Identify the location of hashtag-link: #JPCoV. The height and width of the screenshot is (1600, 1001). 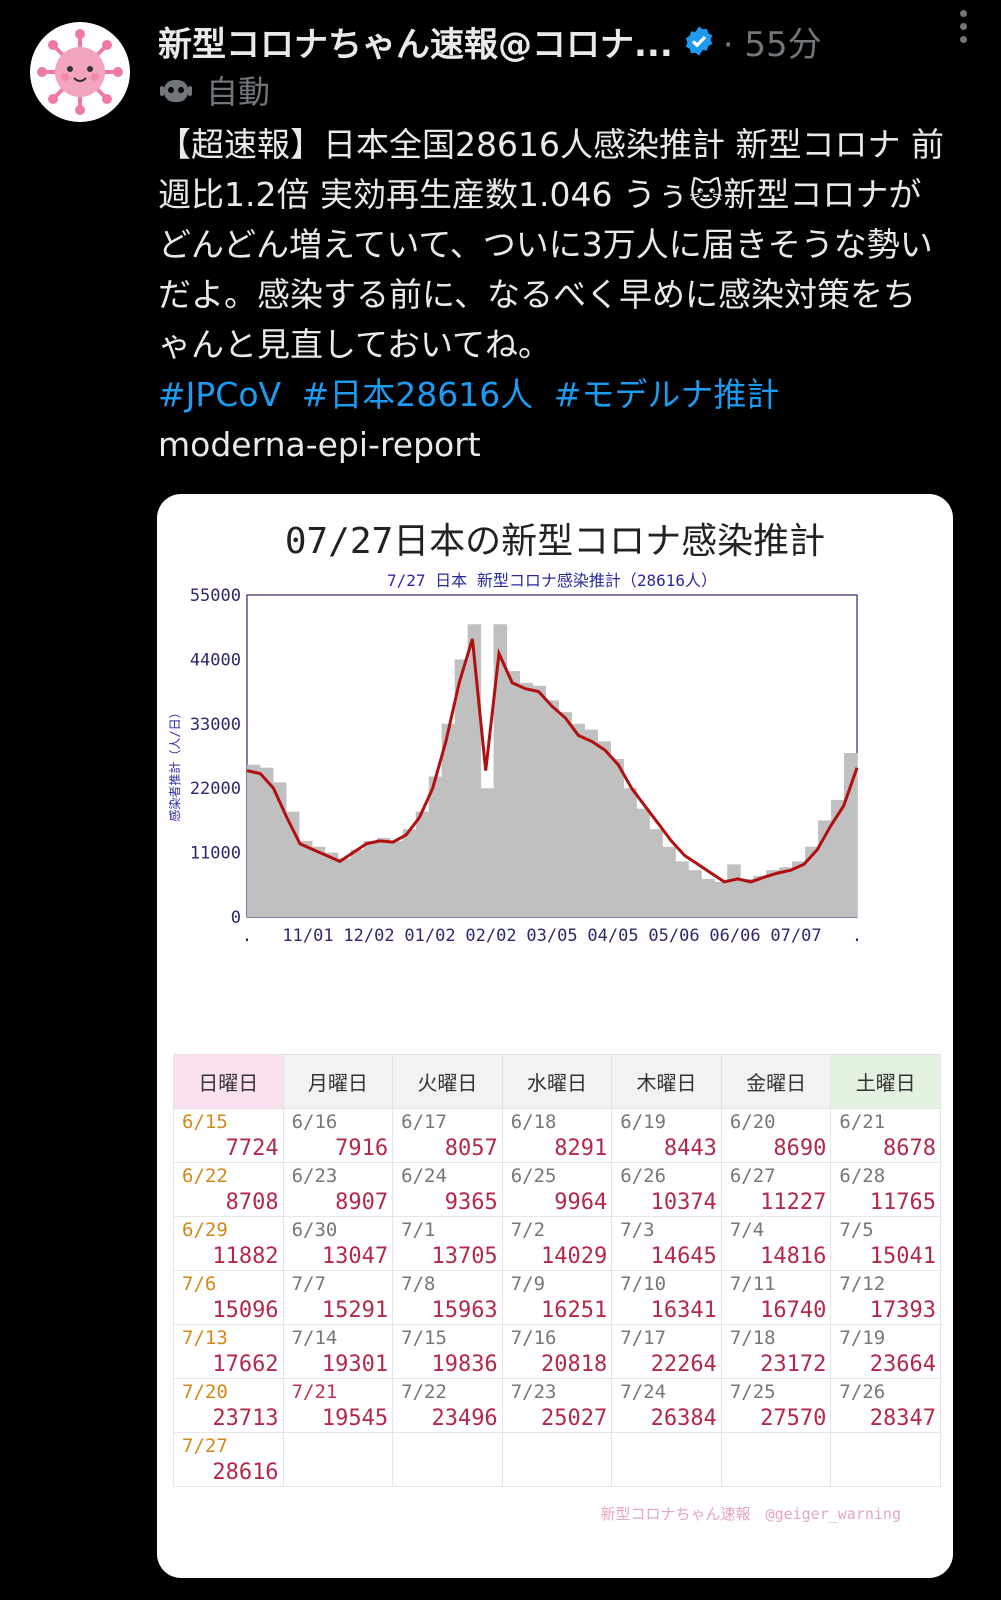
(220, 394).